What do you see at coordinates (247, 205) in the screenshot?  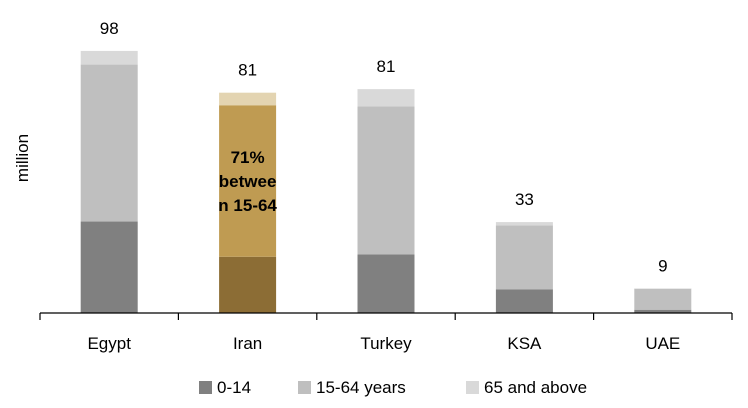 I see `annotation-line: n 15-64` at bounding box center [247, 205].